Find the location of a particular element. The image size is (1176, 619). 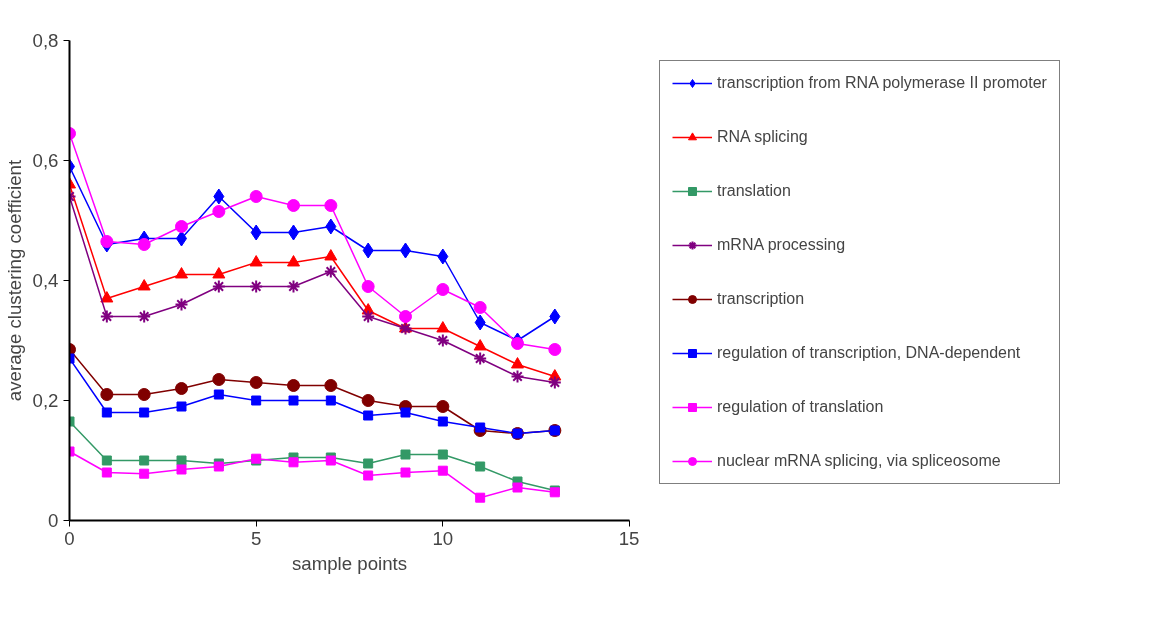

x-axis-title: sample points is located at coordinates (349, 563).